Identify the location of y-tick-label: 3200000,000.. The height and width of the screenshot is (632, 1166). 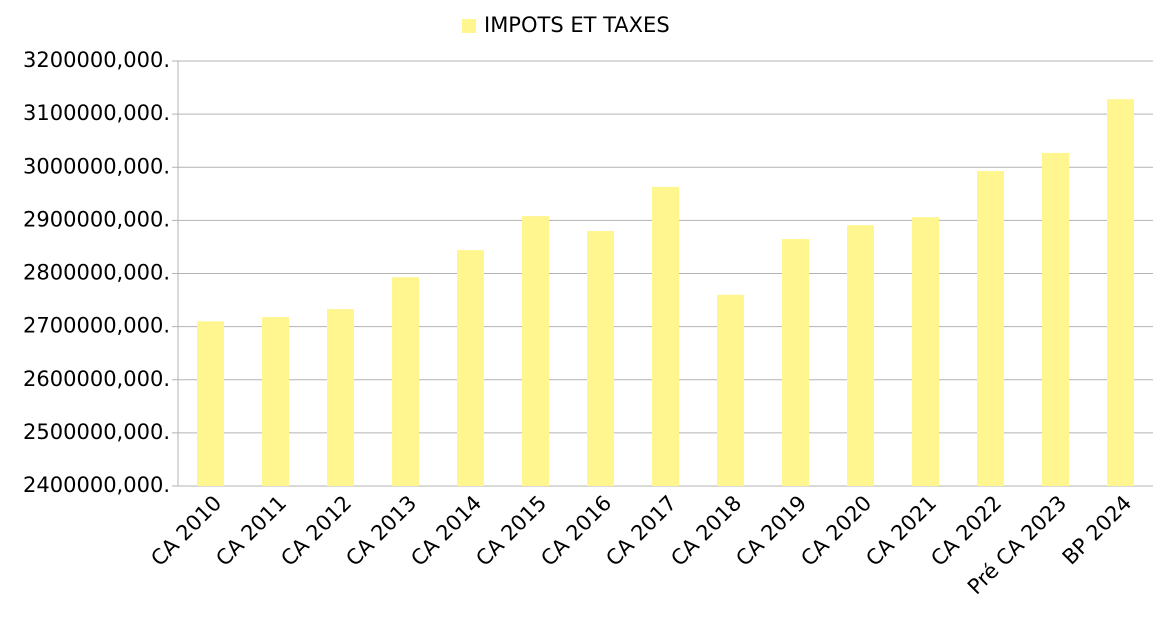
(96, 60).